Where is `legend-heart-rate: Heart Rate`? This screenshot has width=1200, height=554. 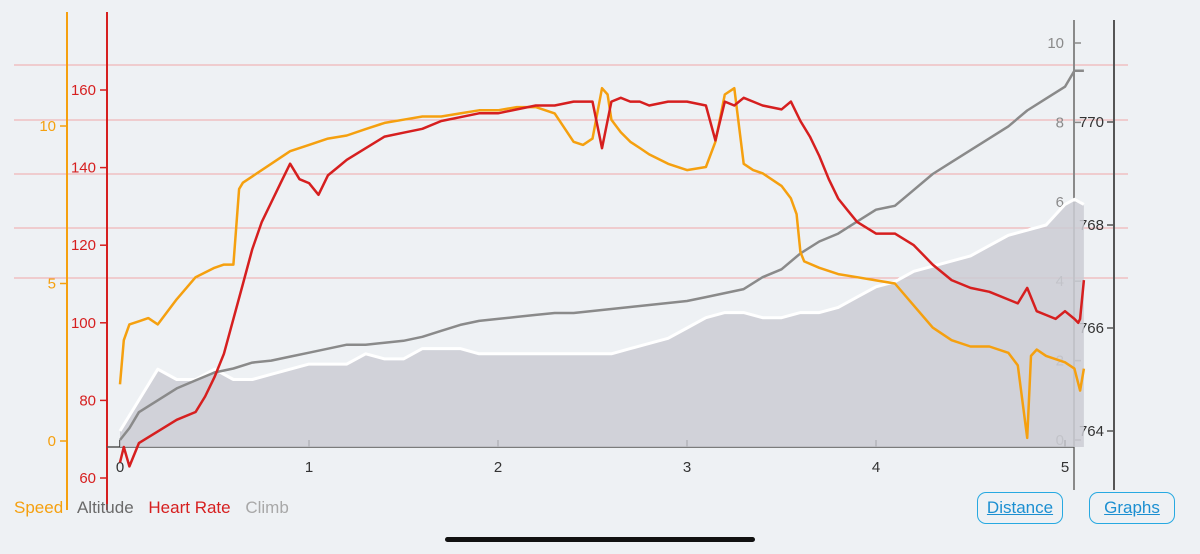
legend-heart-rate: Heart Rate is located at coordinates (189, 507).